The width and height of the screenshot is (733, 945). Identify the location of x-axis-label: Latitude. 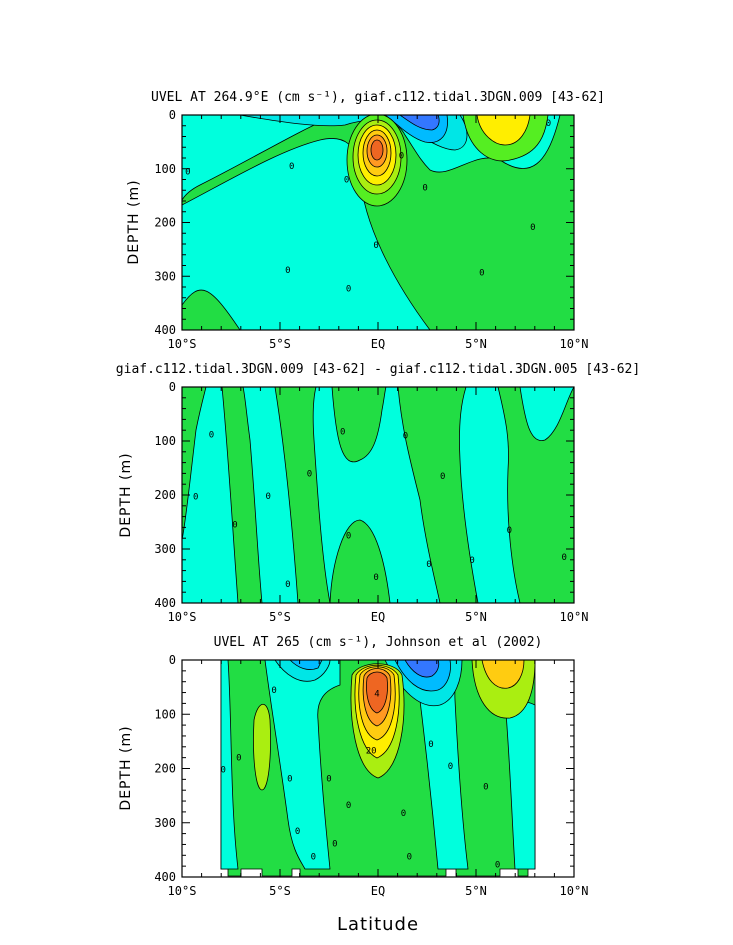
(378, 924).